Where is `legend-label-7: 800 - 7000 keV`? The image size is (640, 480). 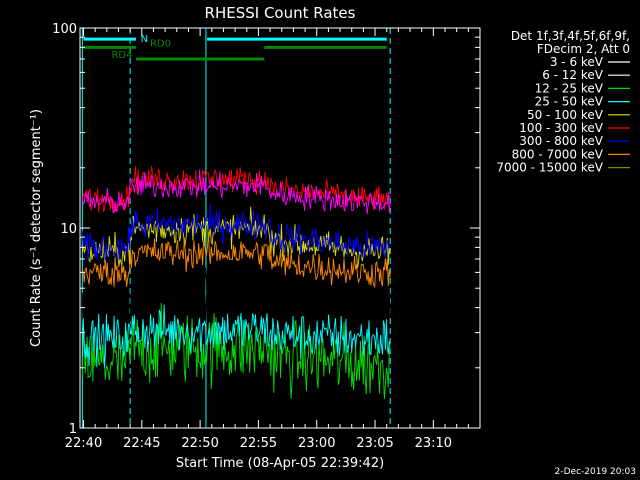
legend-label-7: 800 - 7000 keV is located at coordinates (558, 154).